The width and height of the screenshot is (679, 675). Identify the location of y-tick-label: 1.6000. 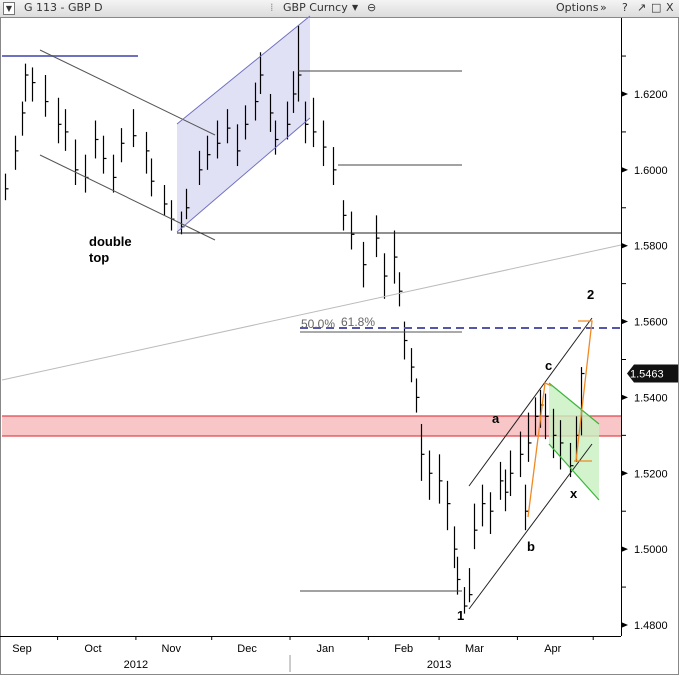
(651, 171).